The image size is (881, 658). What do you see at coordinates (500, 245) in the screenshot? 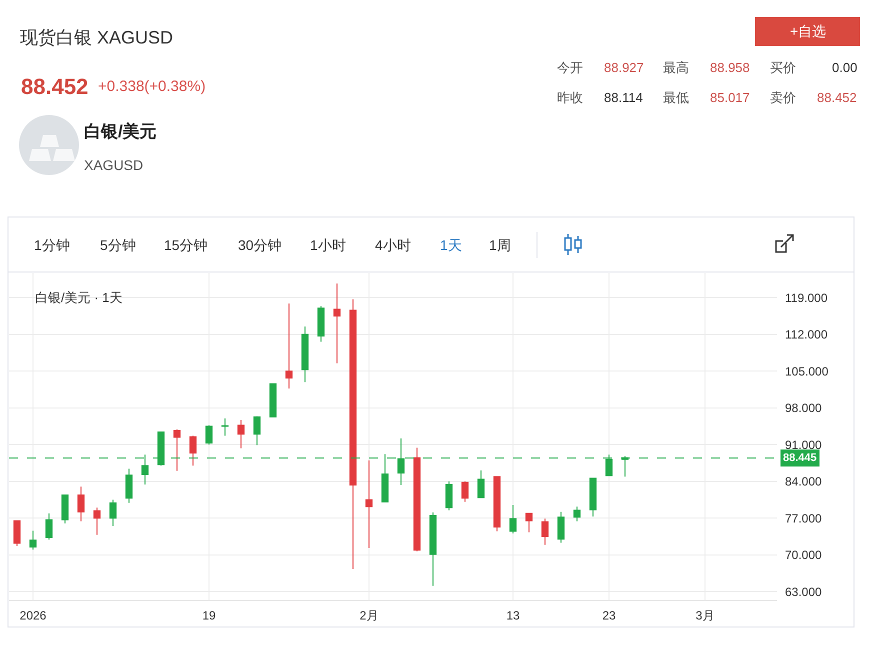
I see `text: 1周` at bounding box center [500, 245].